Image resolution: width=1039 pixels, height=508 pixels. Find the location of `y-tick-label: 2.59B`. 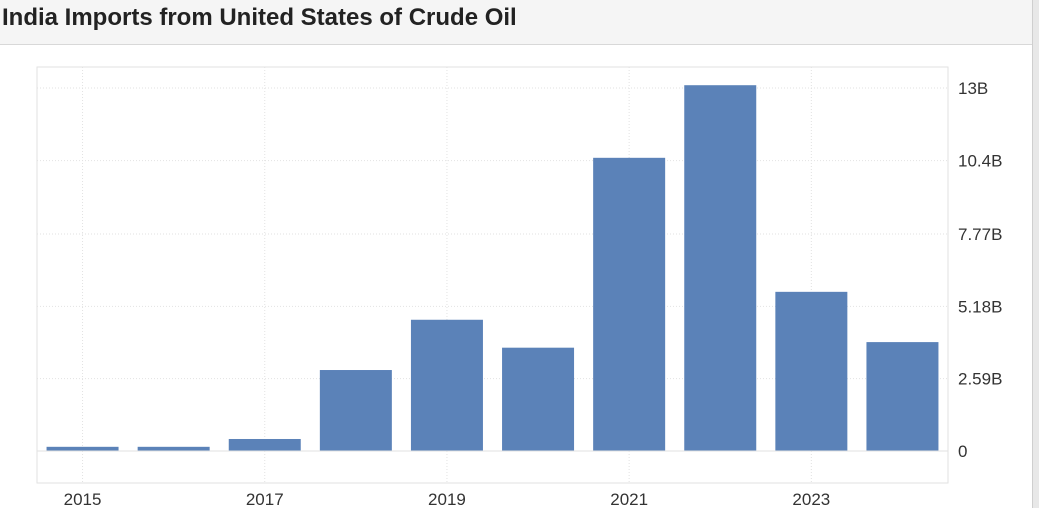

y-tick-label: 2.59B is located at coordinates (980, 379).